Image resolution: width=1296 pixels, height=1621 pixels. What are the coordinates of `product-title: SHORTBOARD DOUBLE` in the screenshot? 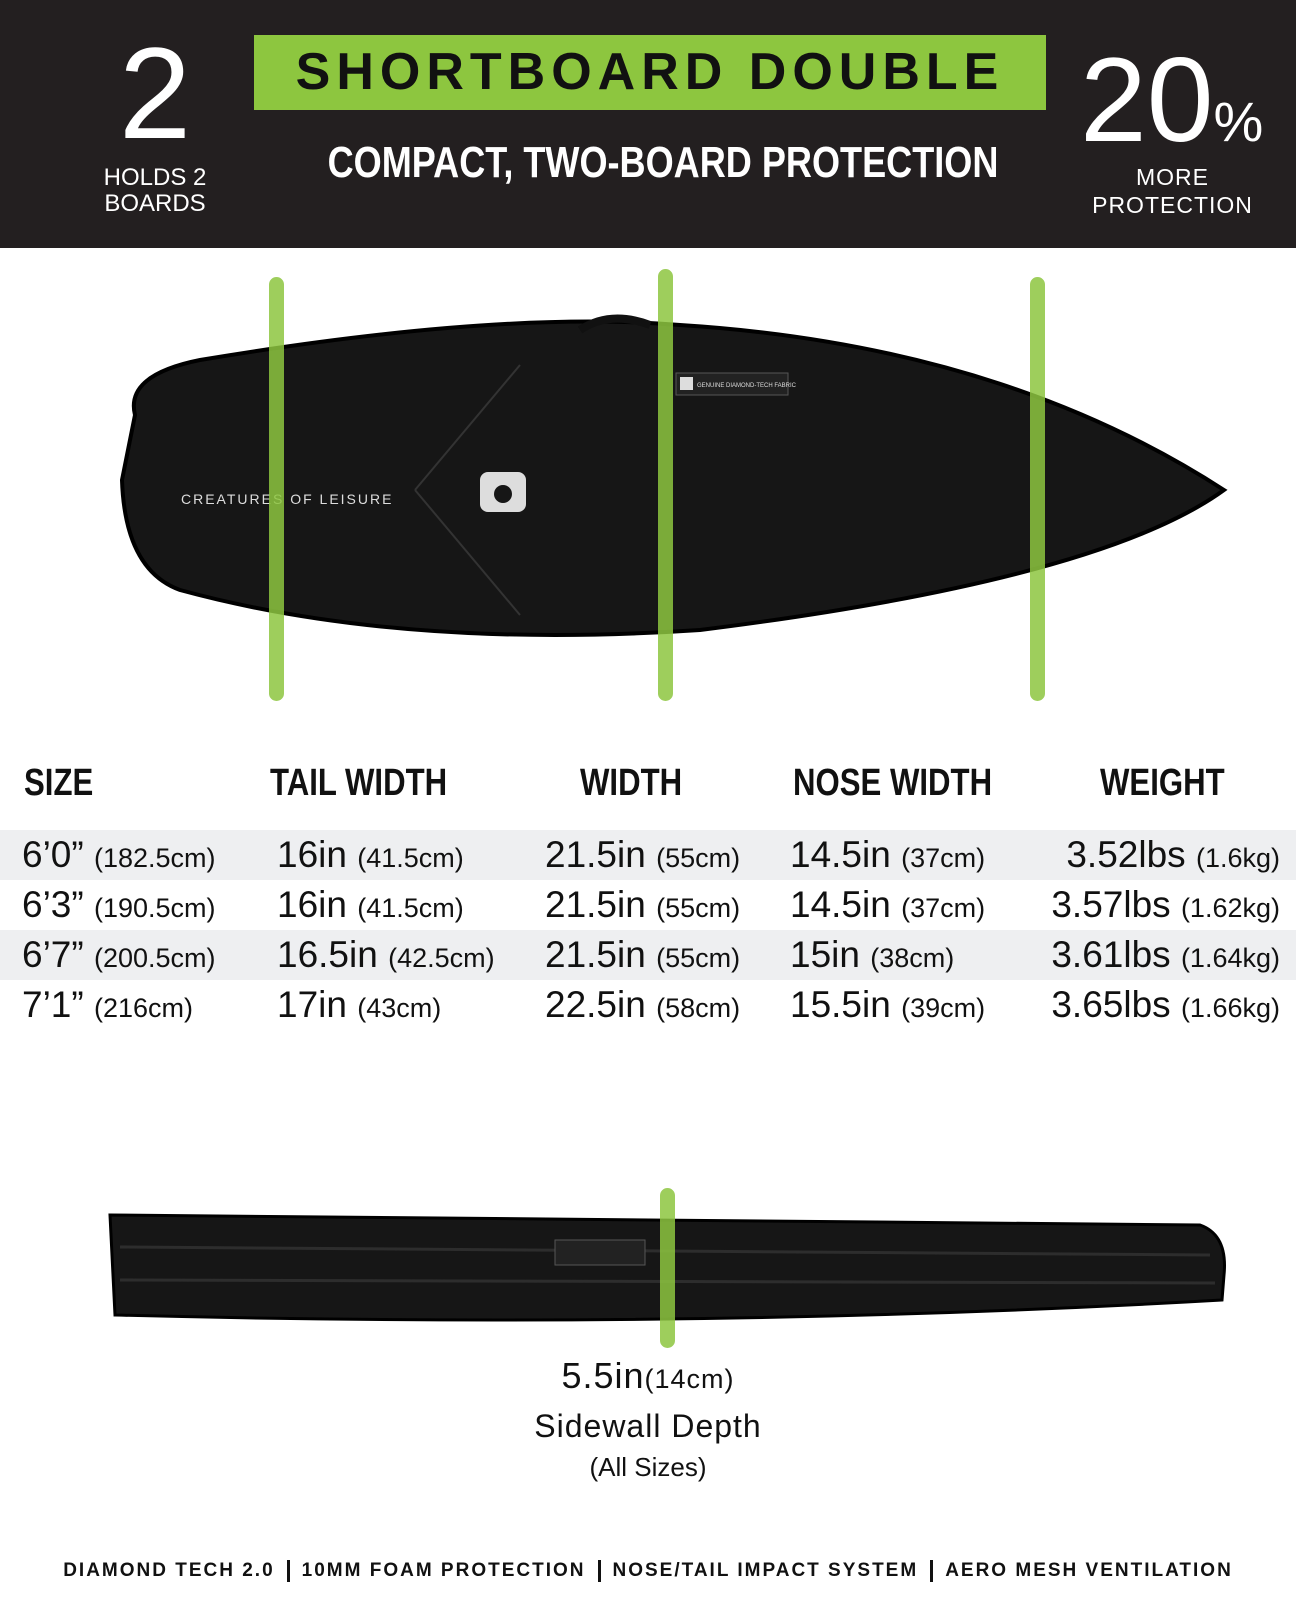 It's located at (650, 72).